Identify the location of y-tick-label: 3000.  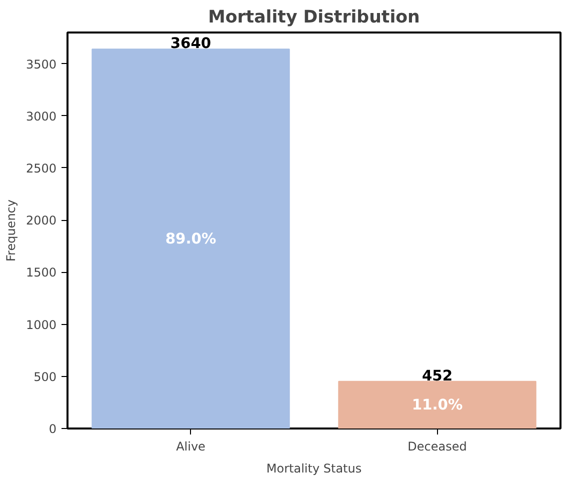
(41, 116).